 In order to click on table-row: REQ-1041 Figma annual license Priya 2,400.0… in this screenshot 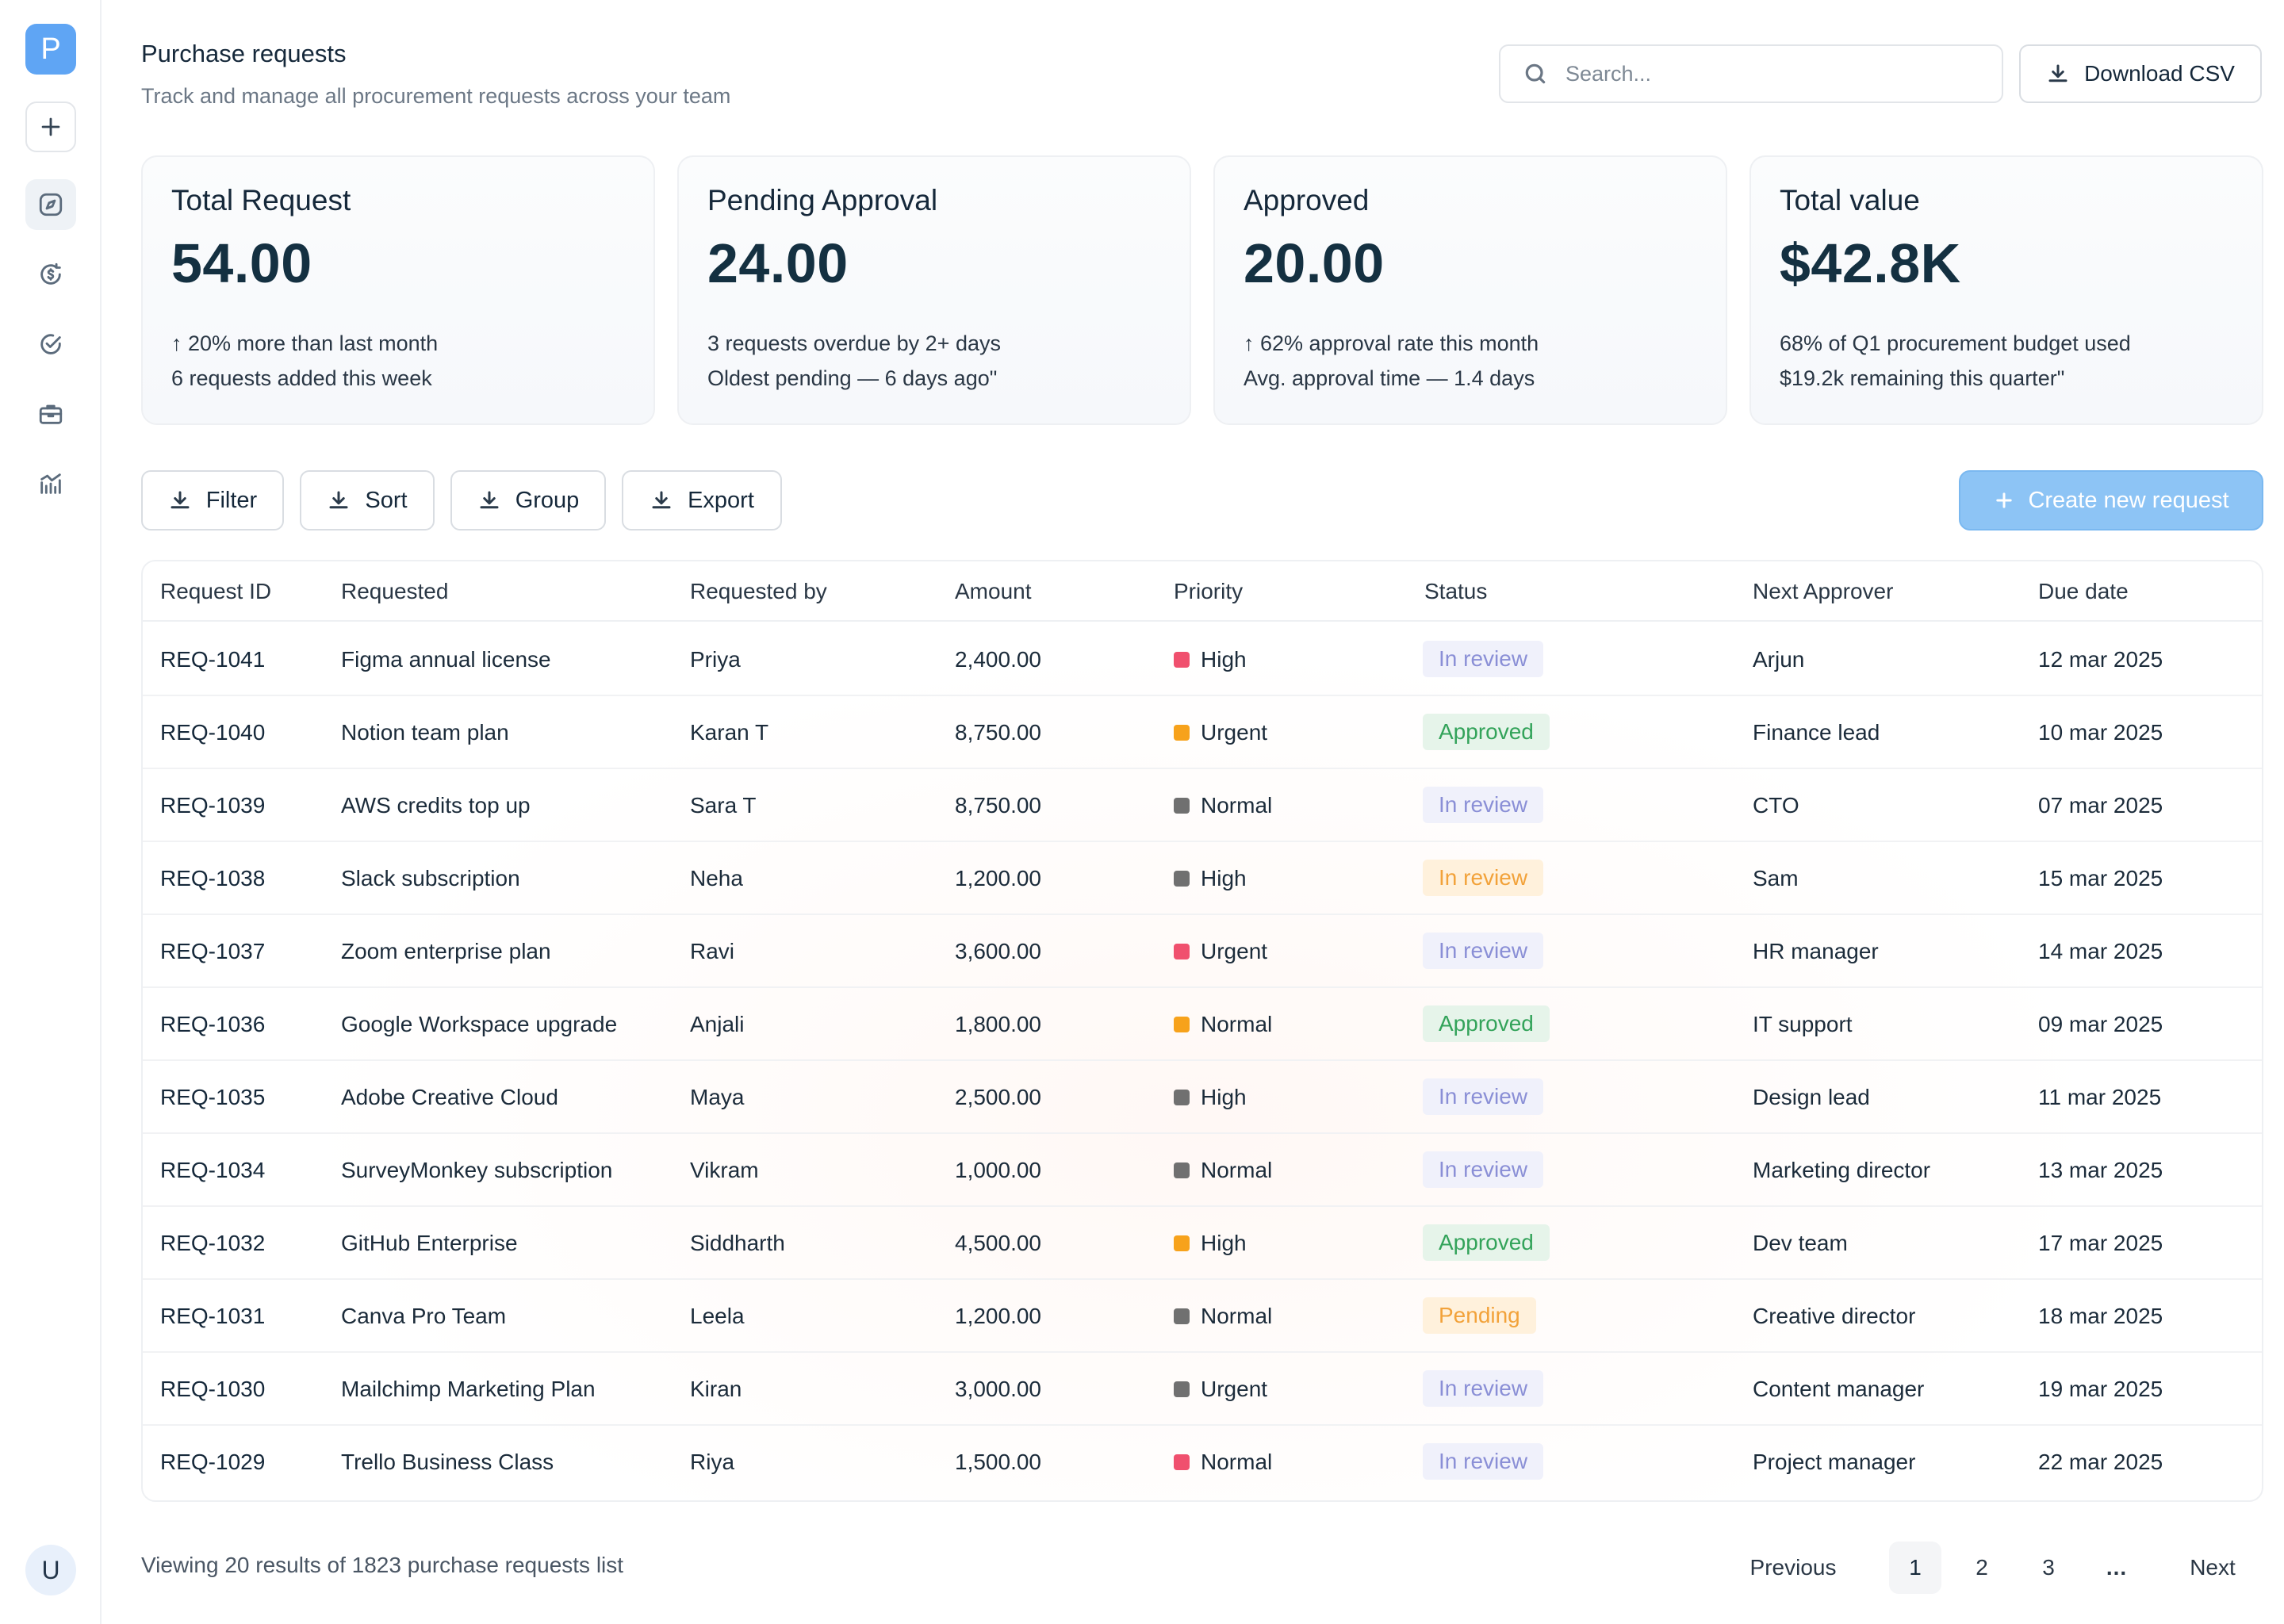, I will do `click(1202, 659)`.